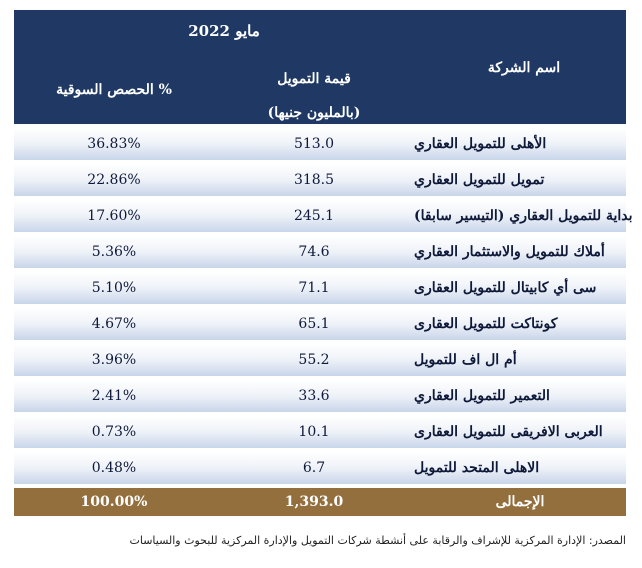  Describe the element at coordinates (314, 432) in the screenshot. I see `value-cell: 10.1` at that location.